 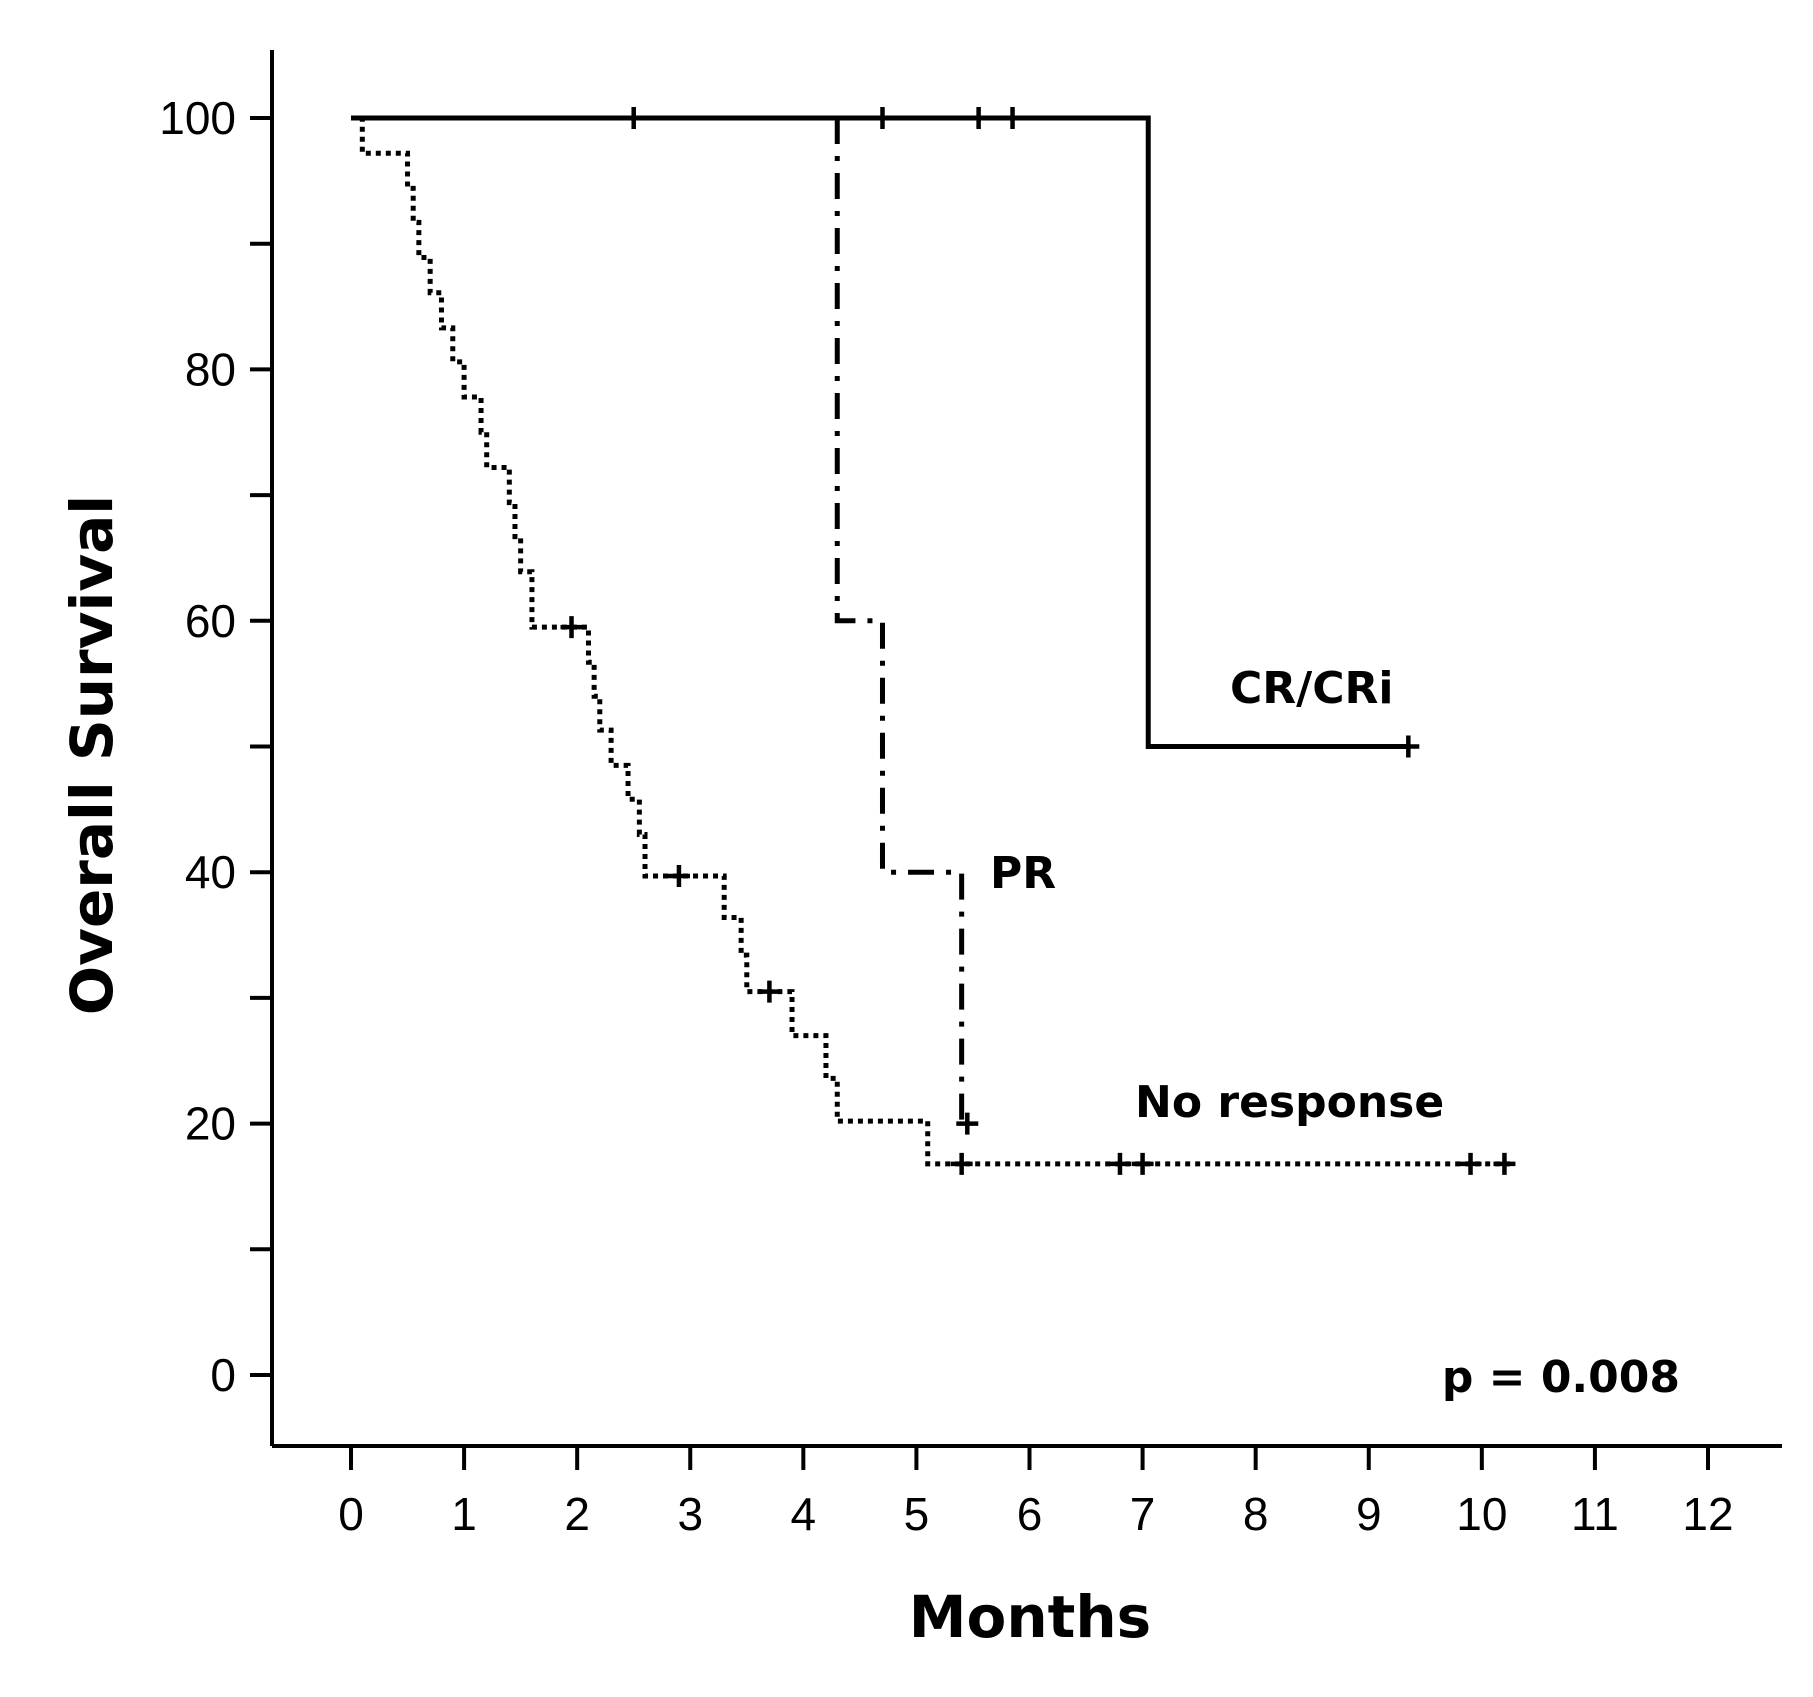 What do you see at coordinates (210, 369) in the screenshot?
I see `y-tick-label: 80` at bounding box center [210, 369].